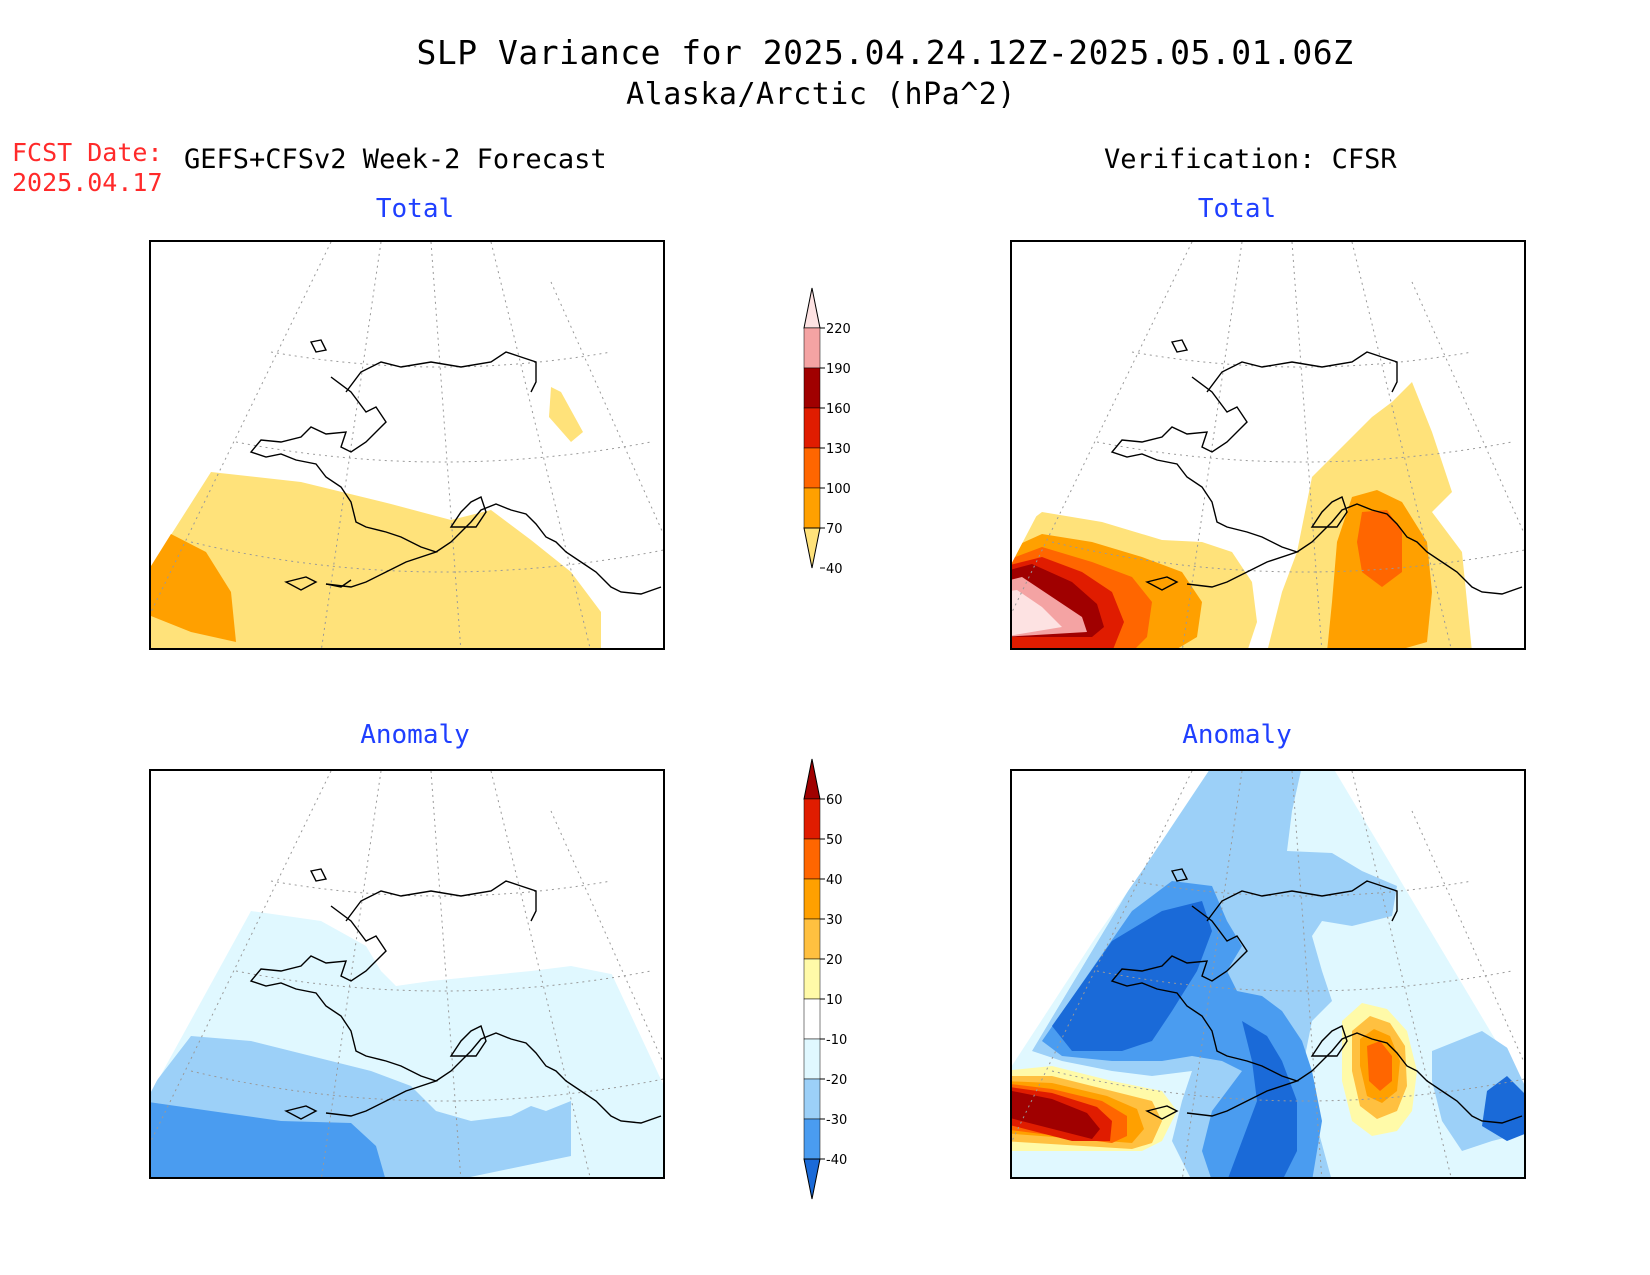 This screenshot has width=1650, height=1275. What do you see at coordinates (836, 1120) in the screenshot?
I see `colorbar-label: -30` at bounding box center [836, 1120].